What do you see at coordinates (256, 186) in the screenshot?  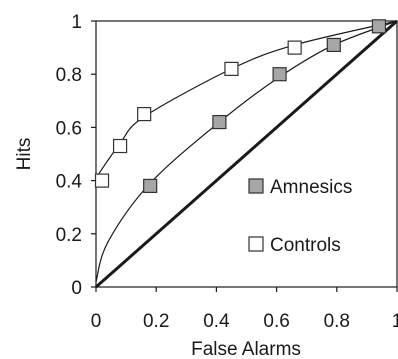 I see `amnesics-legend-swatch` at bounding box center [256, 186].